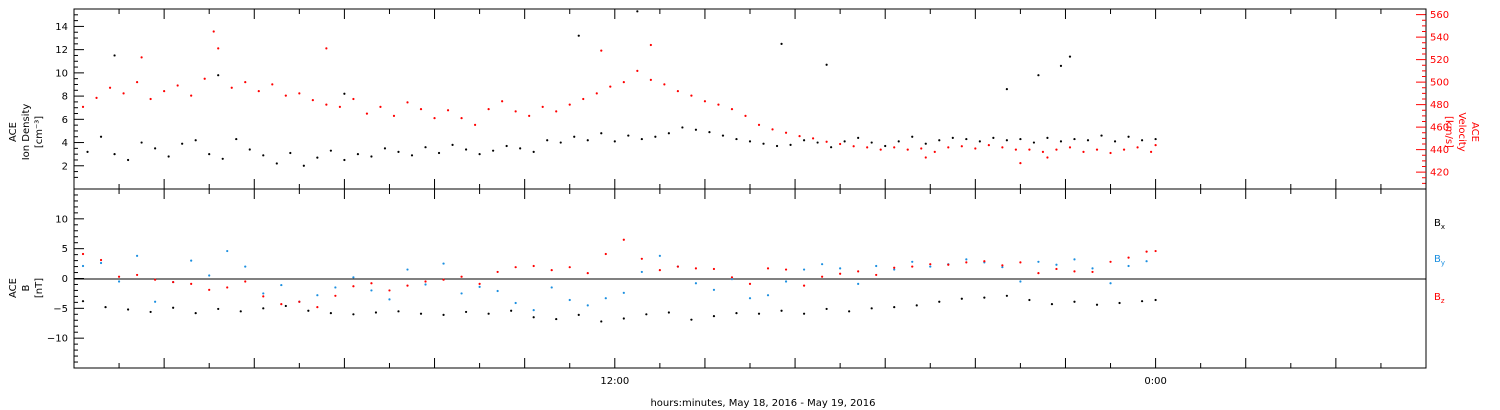 The width and height of the screenshot is (1500, 410). I want to click on bottom-ylabel-line2: B, so click(26, 287).